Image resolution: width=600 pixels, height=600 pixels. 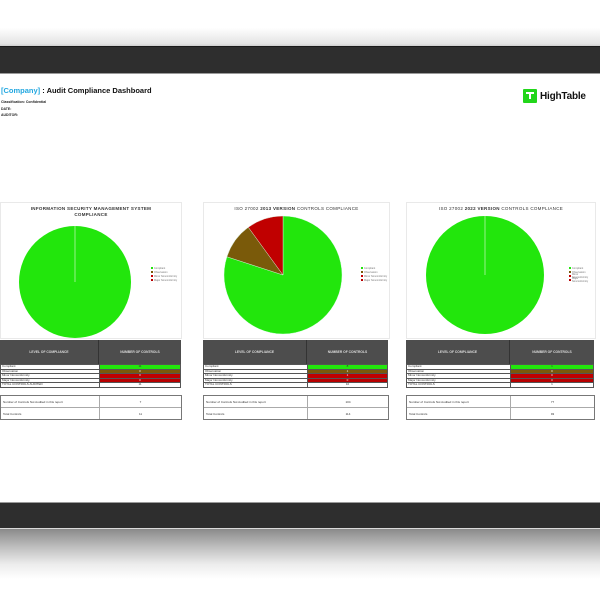 What do you see at coordinates (10, 115) in the screenshot?
I see `auditor-label: AUDITOR:` at bounding box center [10, 115].